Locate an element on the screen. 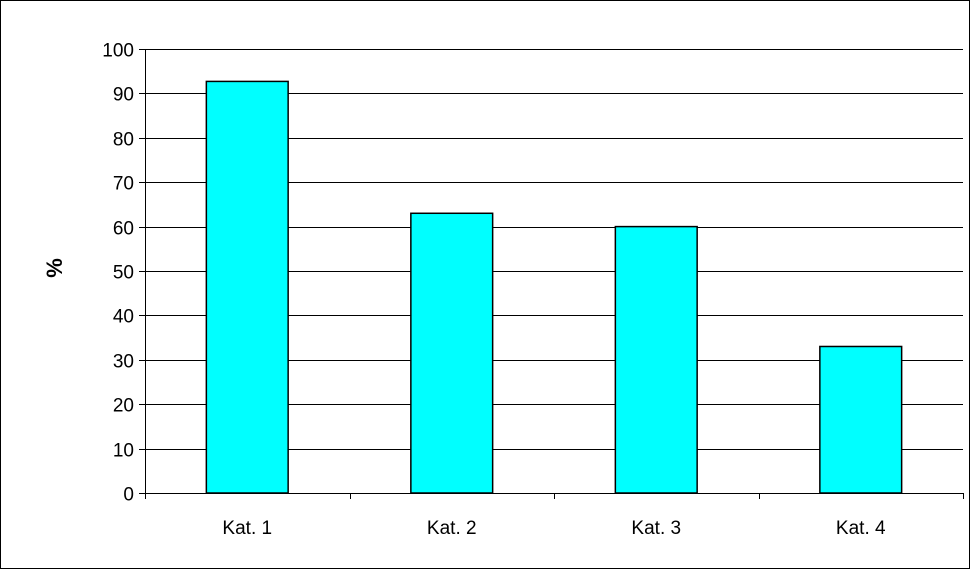 This screenshot has width=970, height=569. y-tick-label: 40 is located at coordinates (123, 317).